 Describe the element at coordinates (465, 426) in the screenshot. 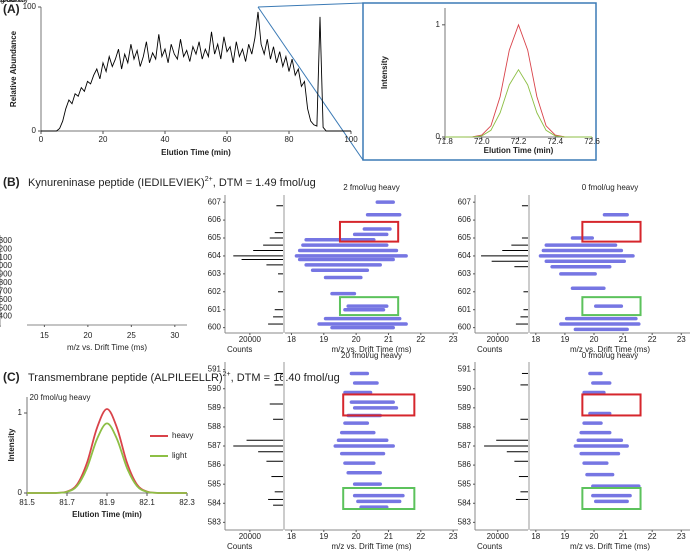

I see `y-tick-label: 588` at that location.